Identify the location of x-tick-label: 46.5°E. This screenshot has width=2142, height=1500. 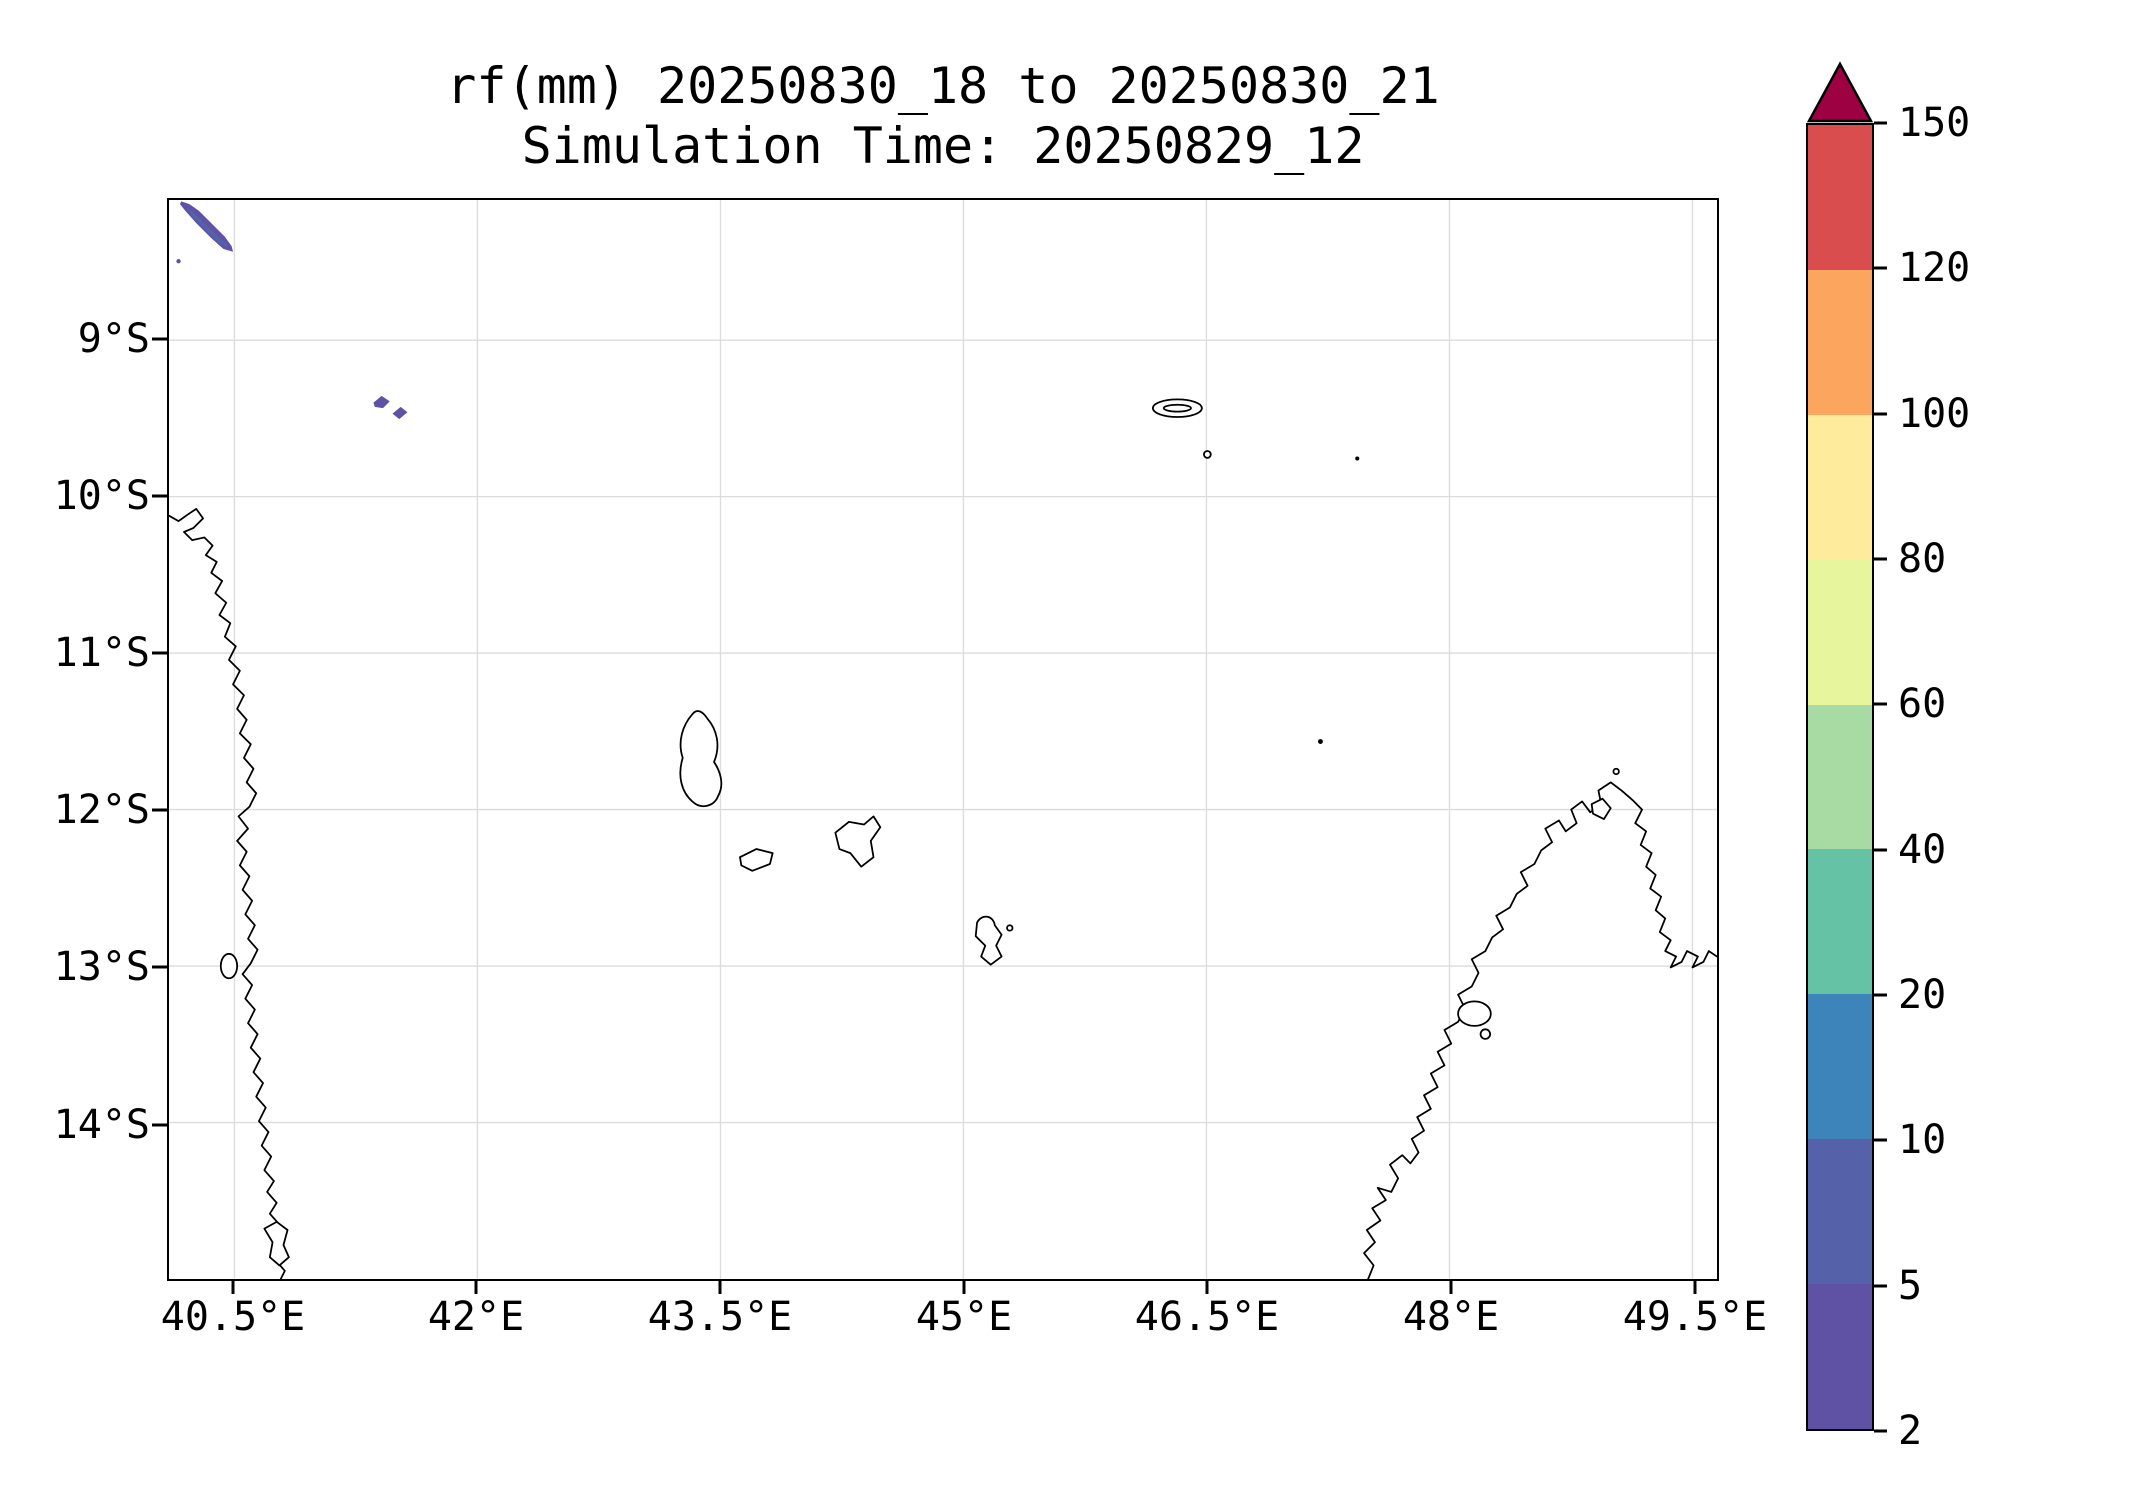
(1207, 1317).